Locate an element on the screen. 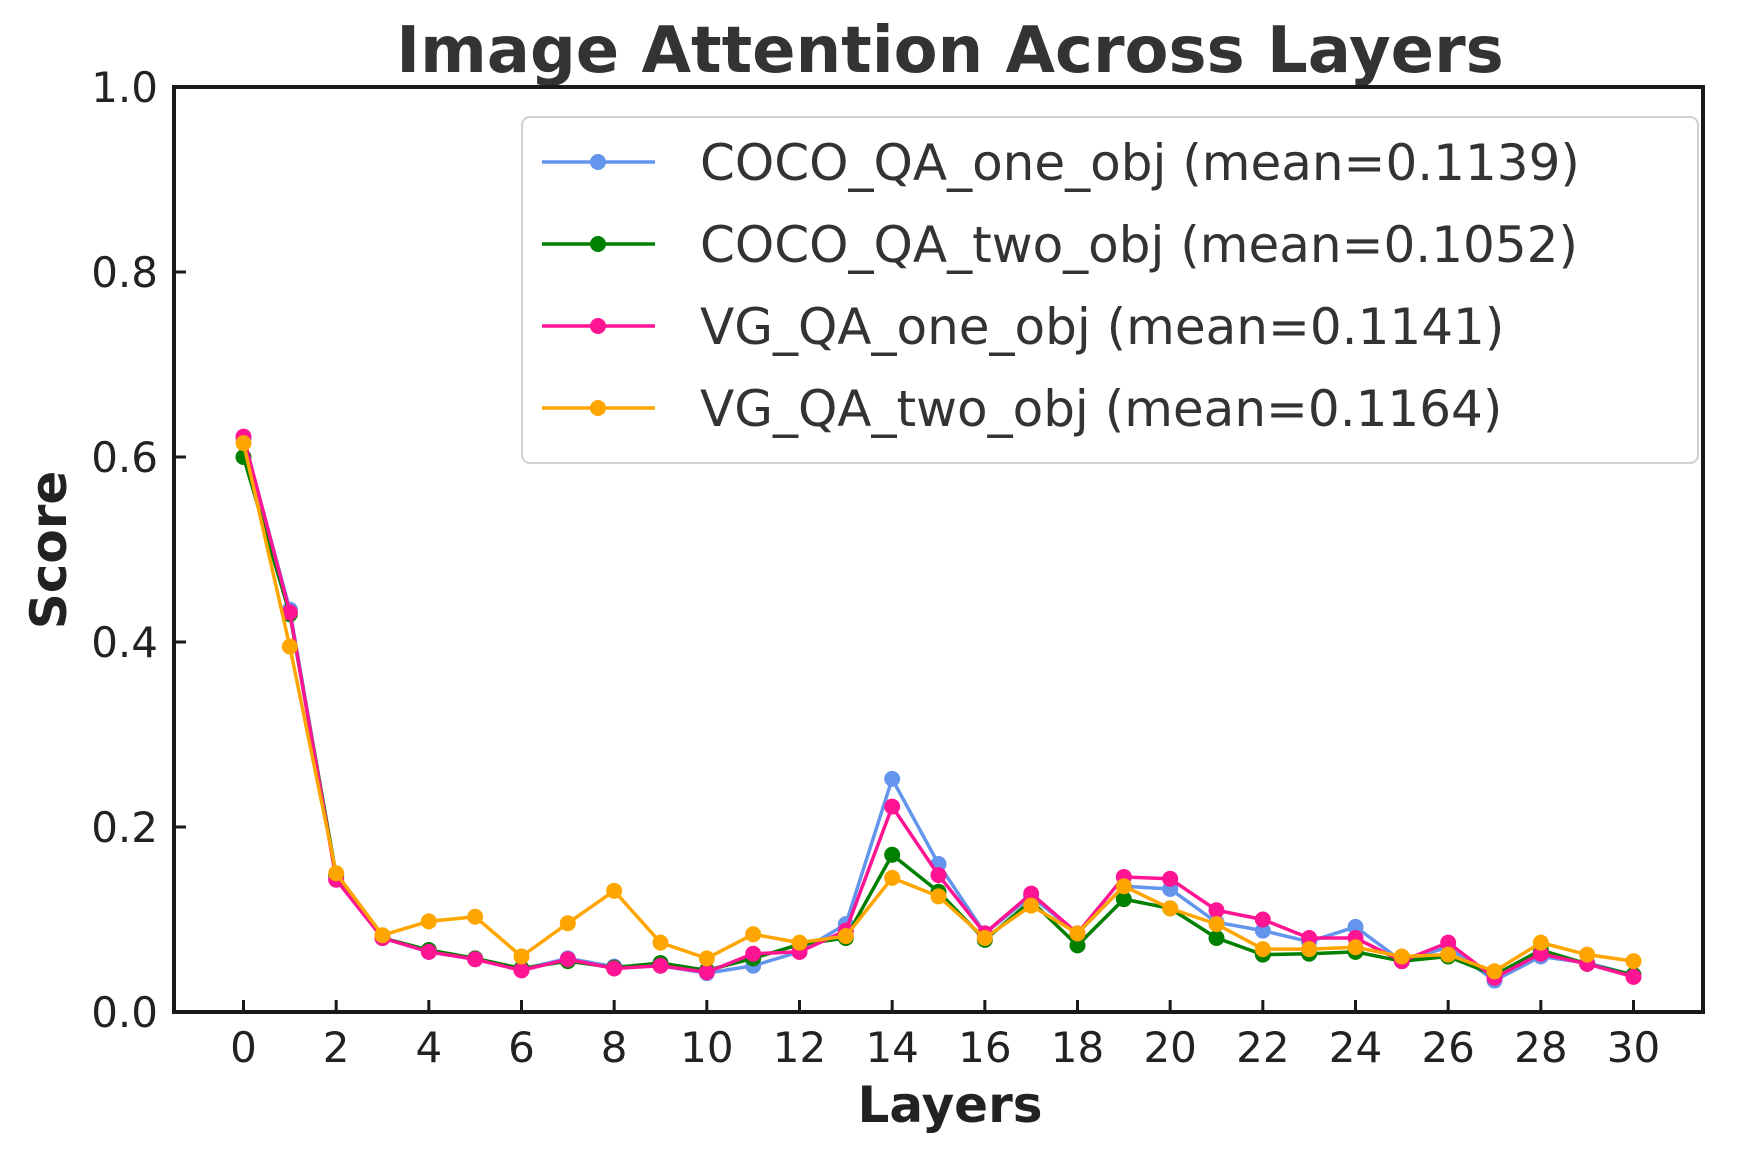  legend-item: COCO_QA_one_obj (mean=0.1139) is located at coordinates (1061, 163).